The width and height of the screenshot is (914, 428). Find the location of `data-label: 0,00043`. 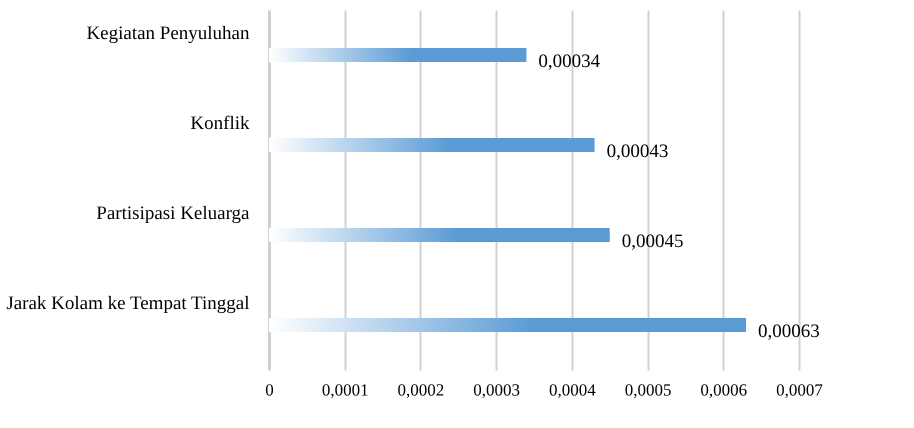

data-label: 0,00043 is located at coordinates (637, 151).